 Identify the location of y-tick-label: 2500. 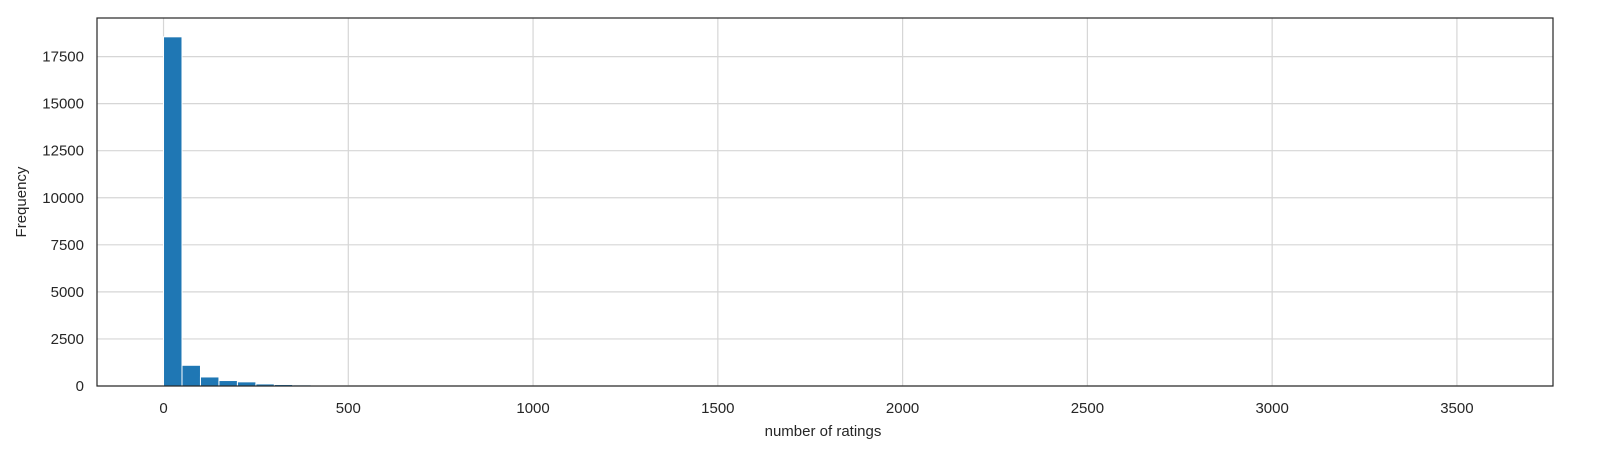
(67, 339).